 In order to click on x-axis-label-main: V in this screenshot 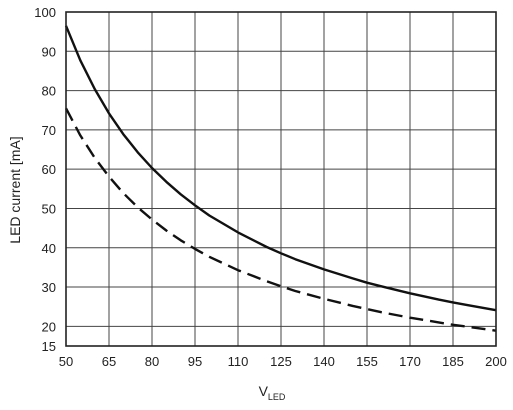, I will do `click(264, 391)`.